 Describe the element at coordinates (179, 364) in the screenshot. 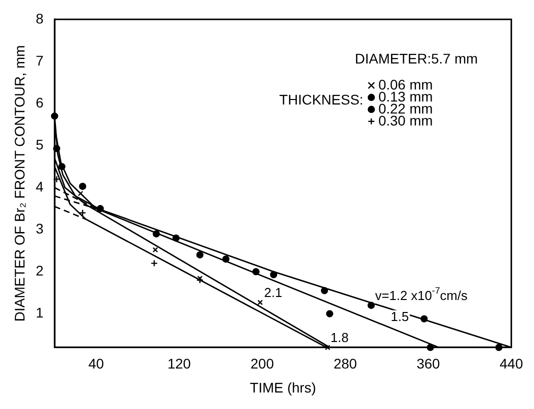

I see `x-tick-label: 120` at that location.